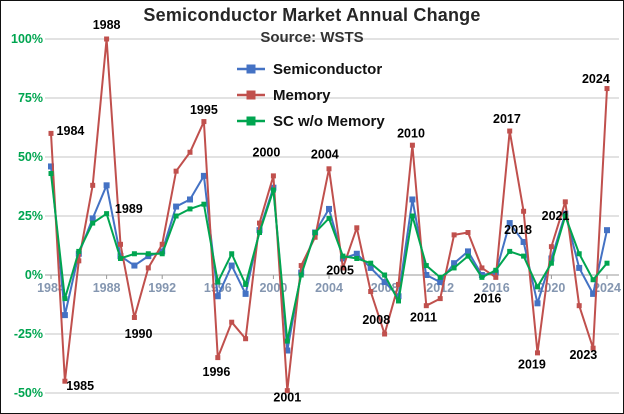 This screenshot has width=624, height=414. I want to click on data-label-2008: 2008, so click(376, 320).